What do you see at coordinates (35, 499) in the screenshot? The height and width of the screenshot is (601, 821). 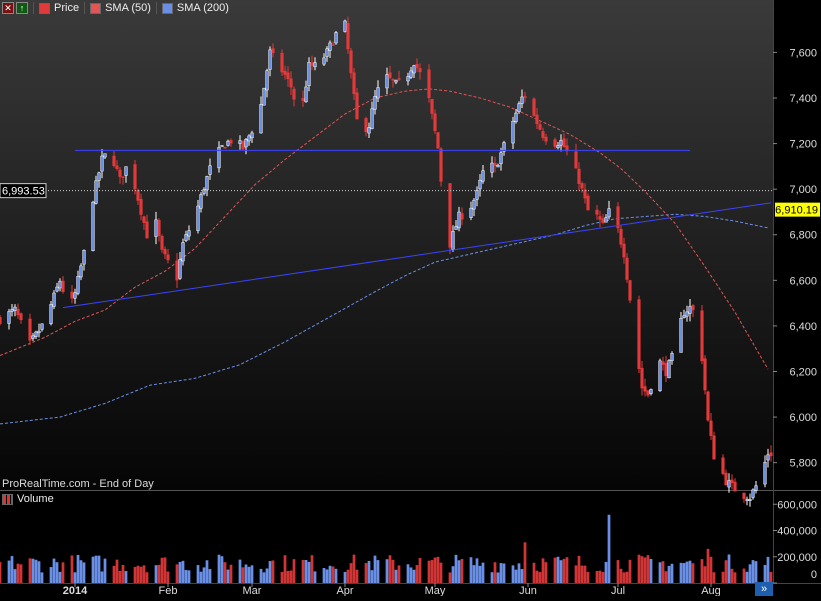 I see `volume-label: Volume` at bounding box center [35, 499].